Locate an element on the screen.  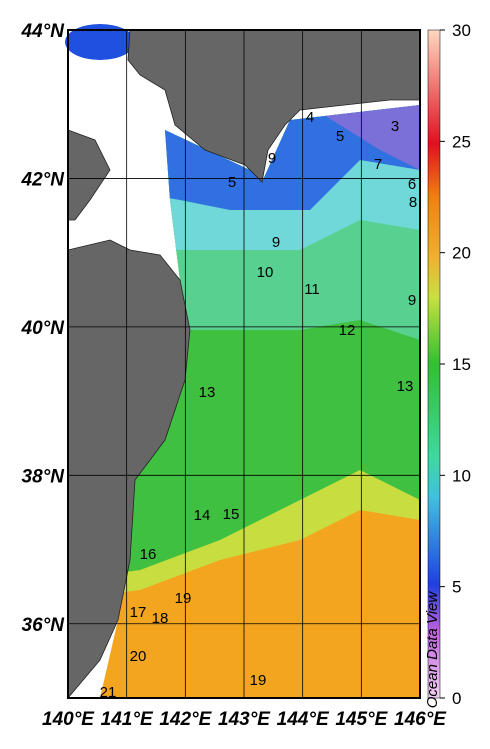
lon-tick-label: 140°E is located at coordinates (68, 719).